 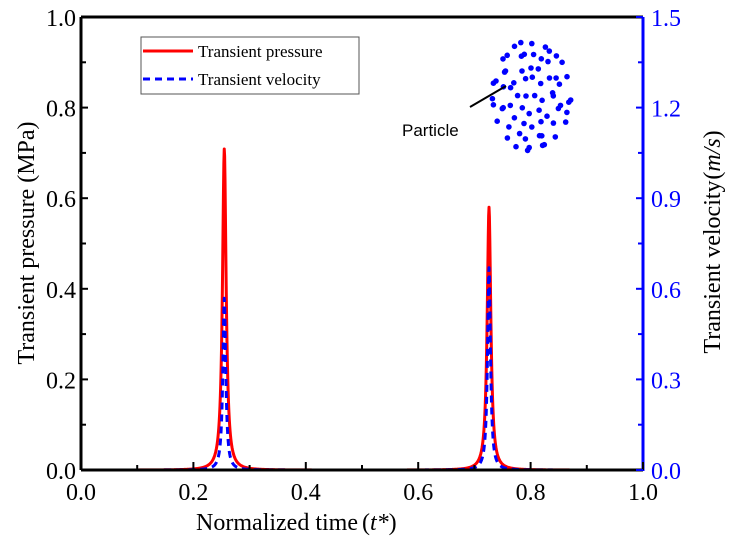 I want to click on y-left-tick-label: 0.8, so click(x=61, y=110).